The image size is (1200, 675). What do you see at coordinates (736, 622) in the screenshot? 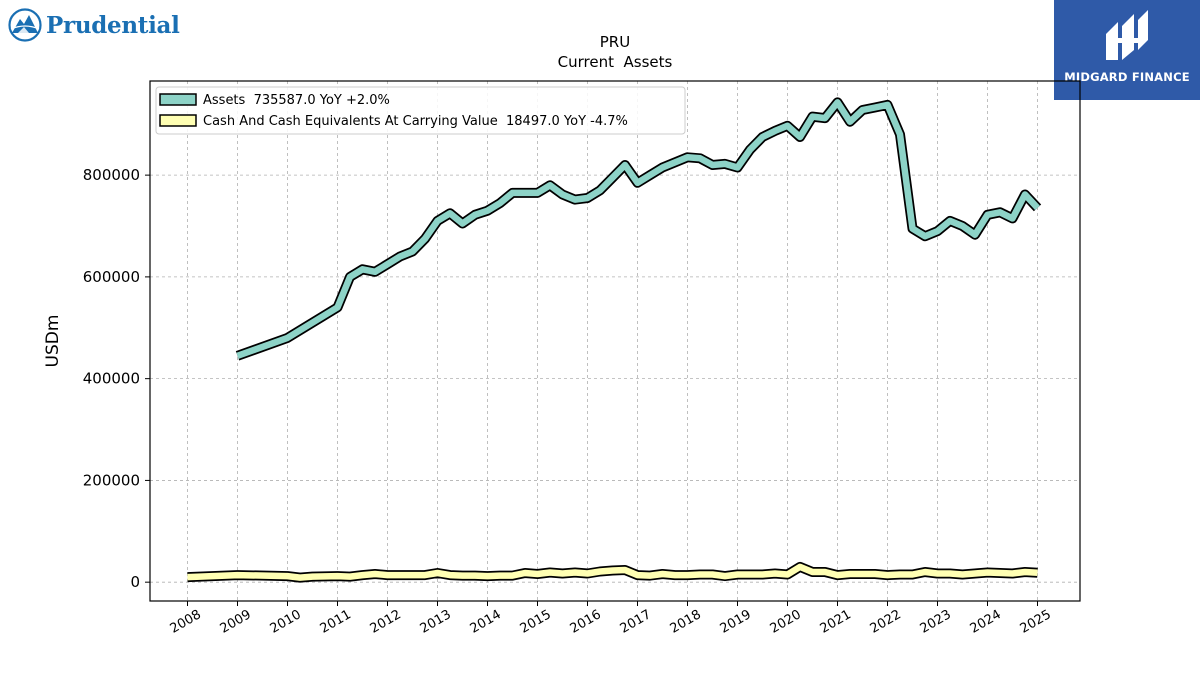
I see `x-tick-label: 2019` at bounding box center [736, 622].